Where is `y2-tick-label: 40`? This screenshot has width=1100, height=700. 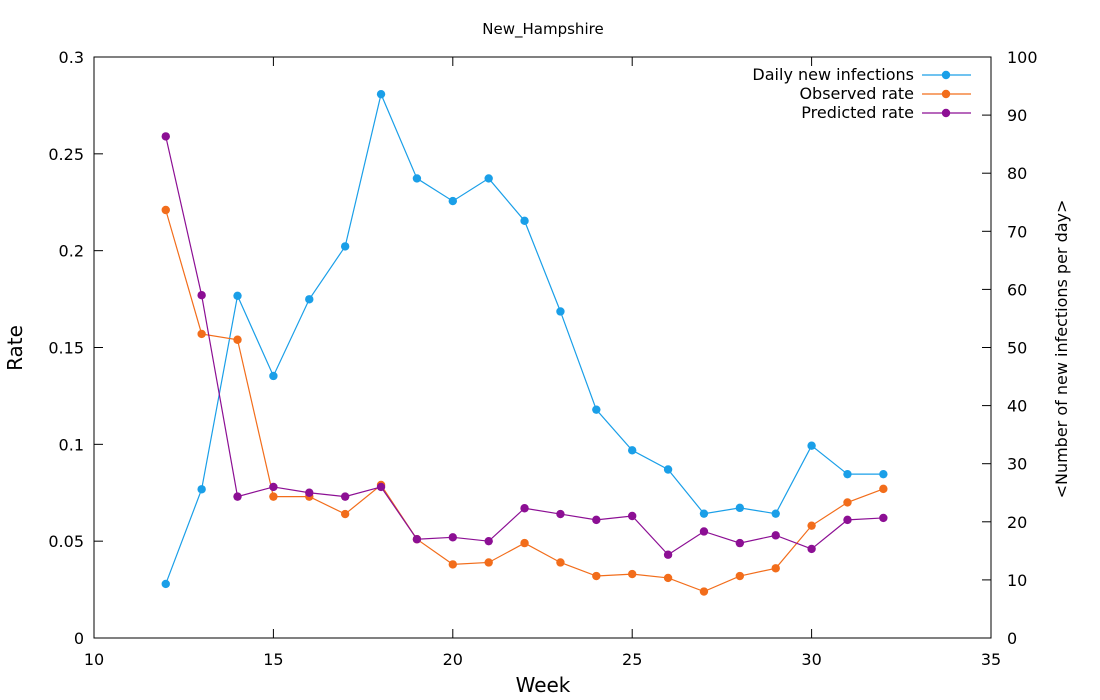 y2-tick-label: 40 is located at coordinates (1017, 406).